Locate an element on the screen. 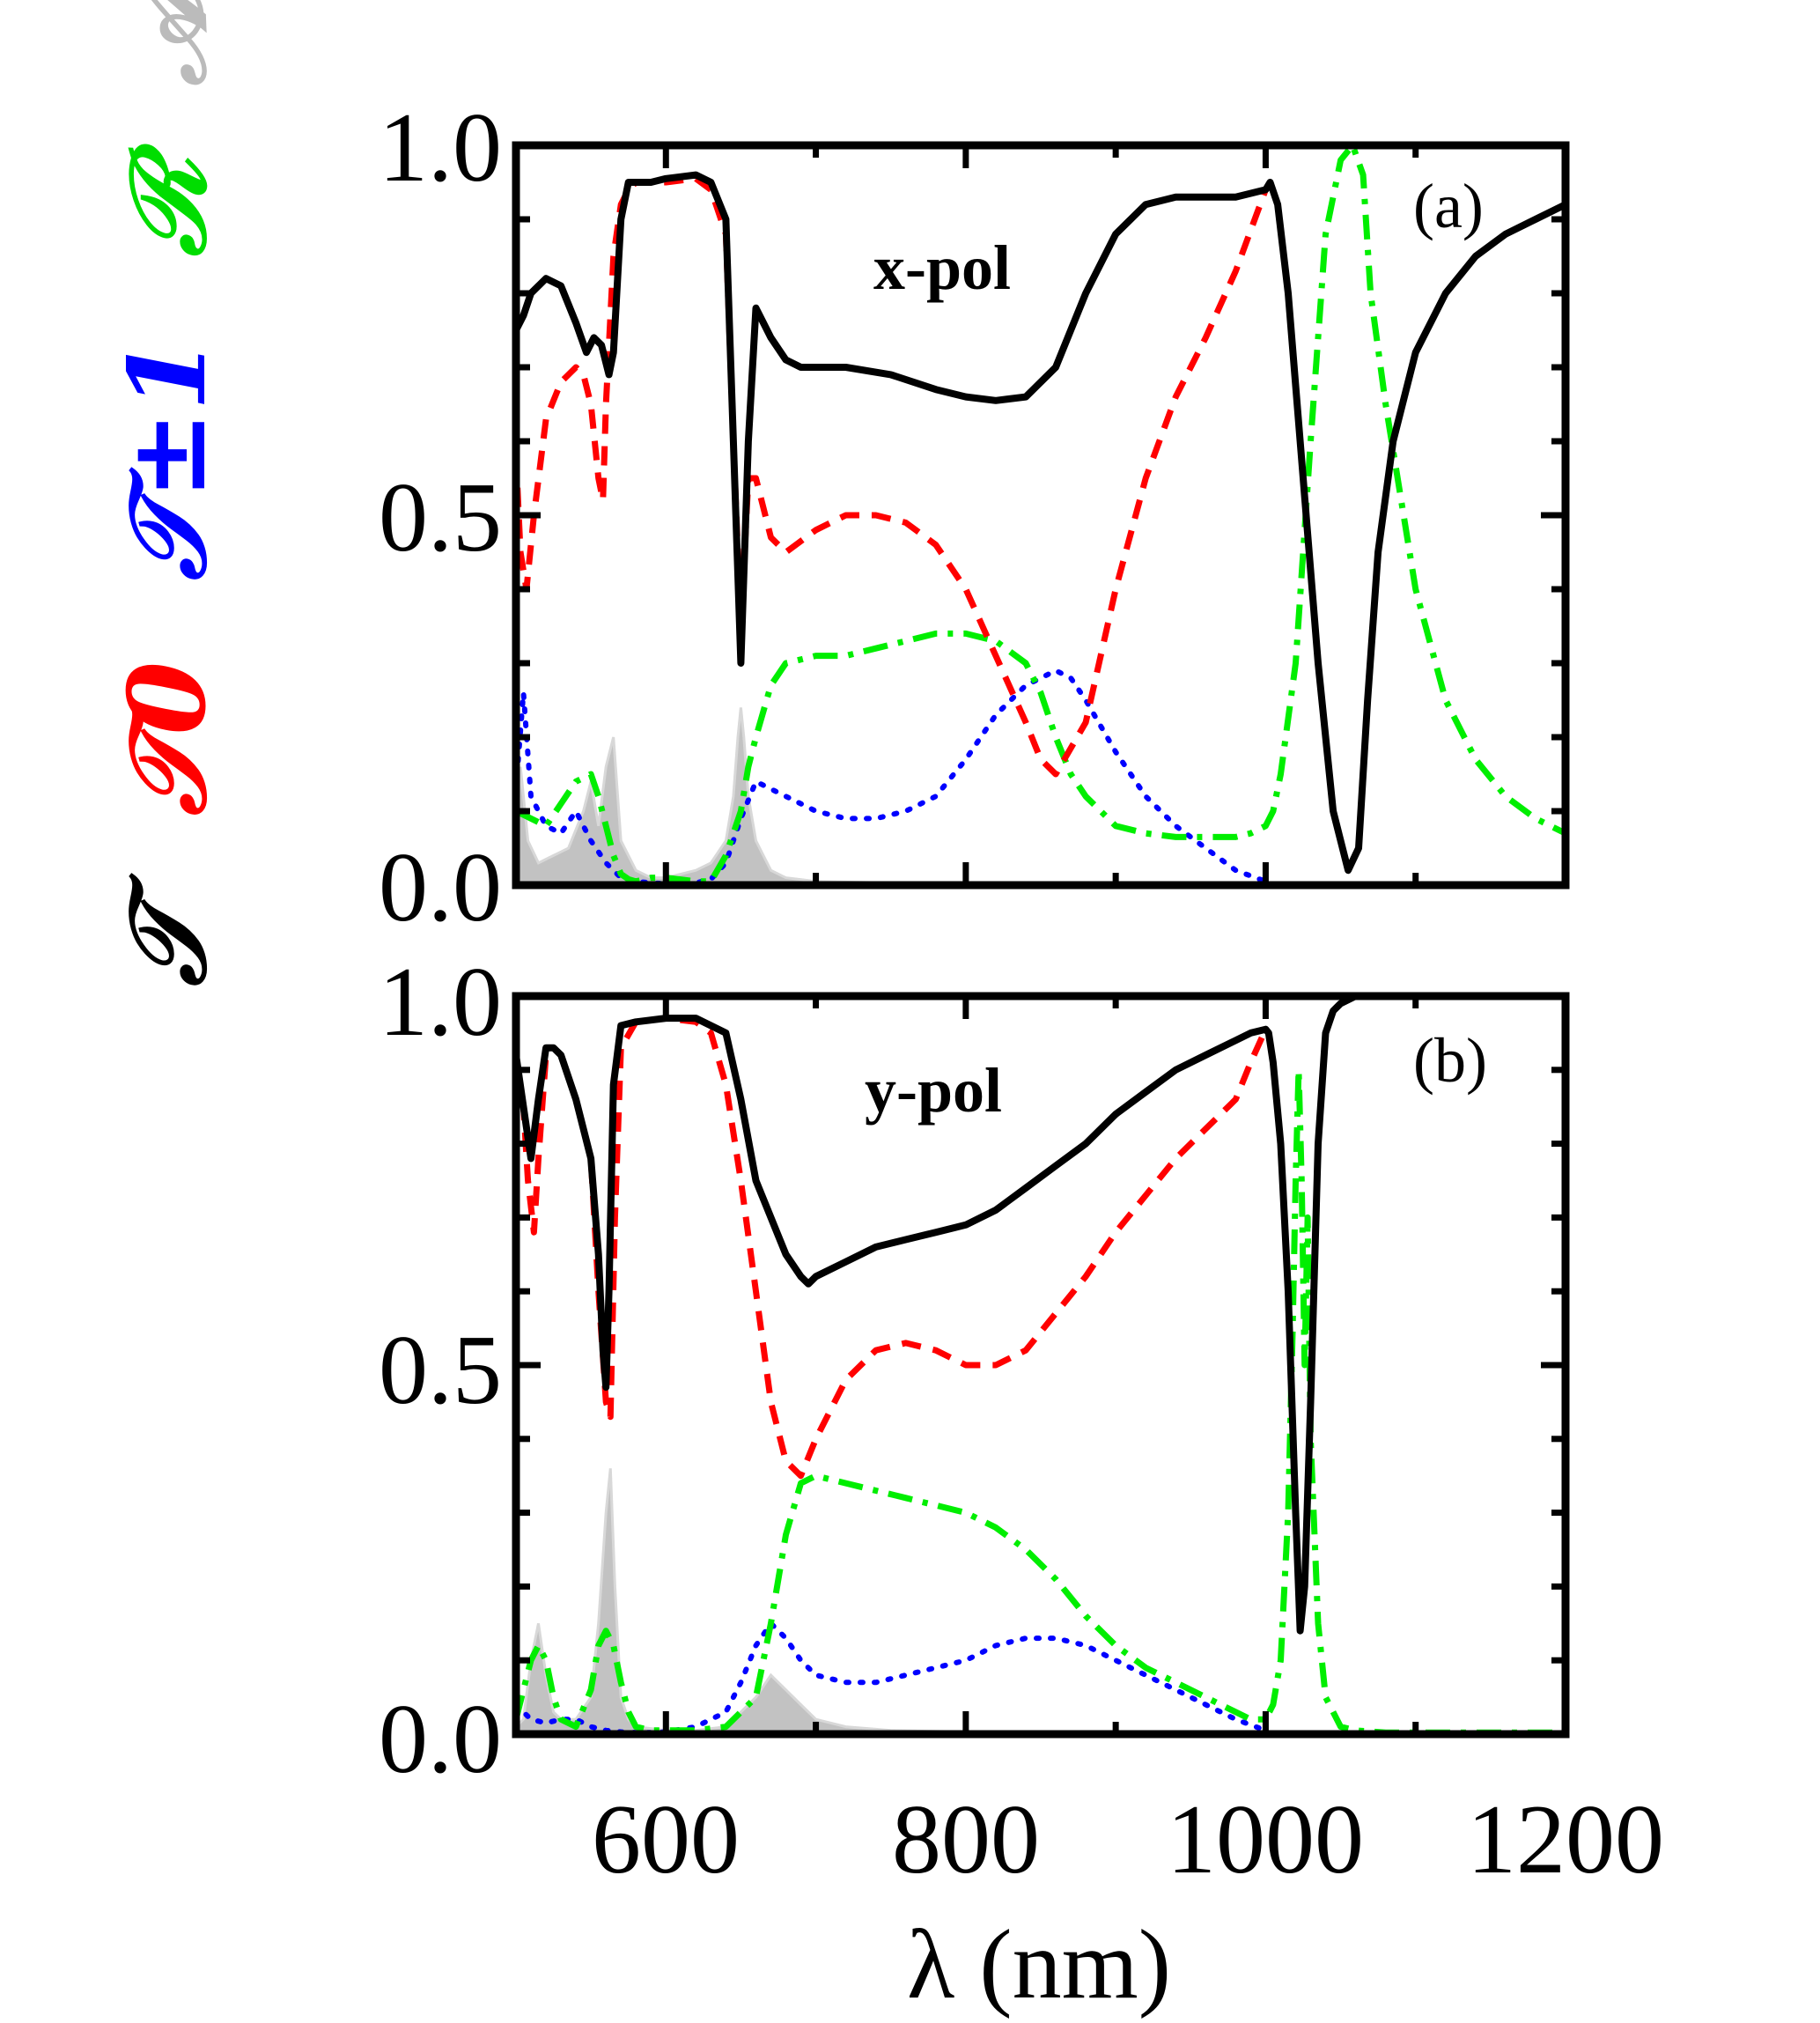 The image size is (1820, 2023). y-label-T1: 𝒯±1 is located at coordinates (168, 459).